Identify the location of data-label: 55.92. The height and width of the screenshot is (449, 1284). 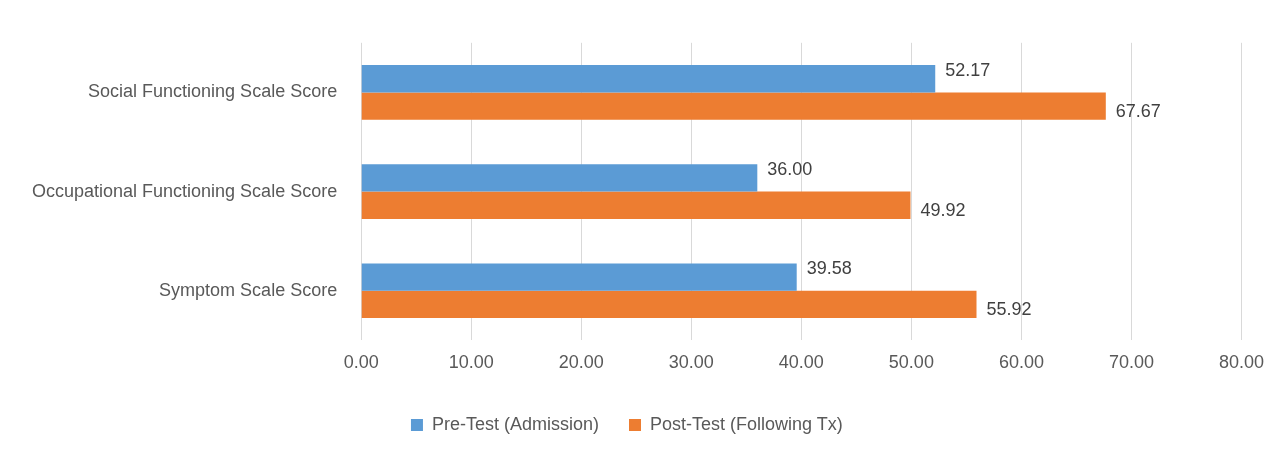
(1009, 309).